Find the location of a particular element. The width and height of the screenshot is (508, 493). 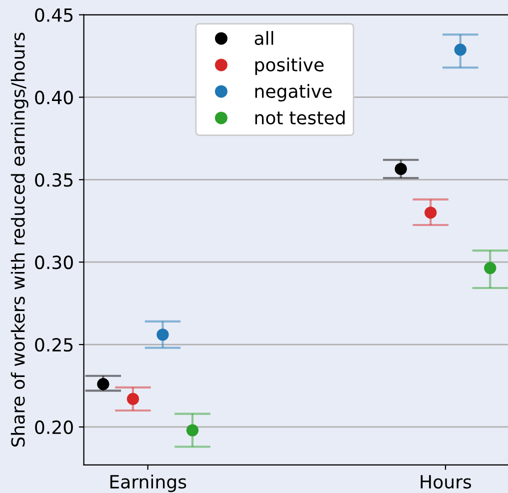

y-tick-label: 0.45 is located at coordinates (54, 15).